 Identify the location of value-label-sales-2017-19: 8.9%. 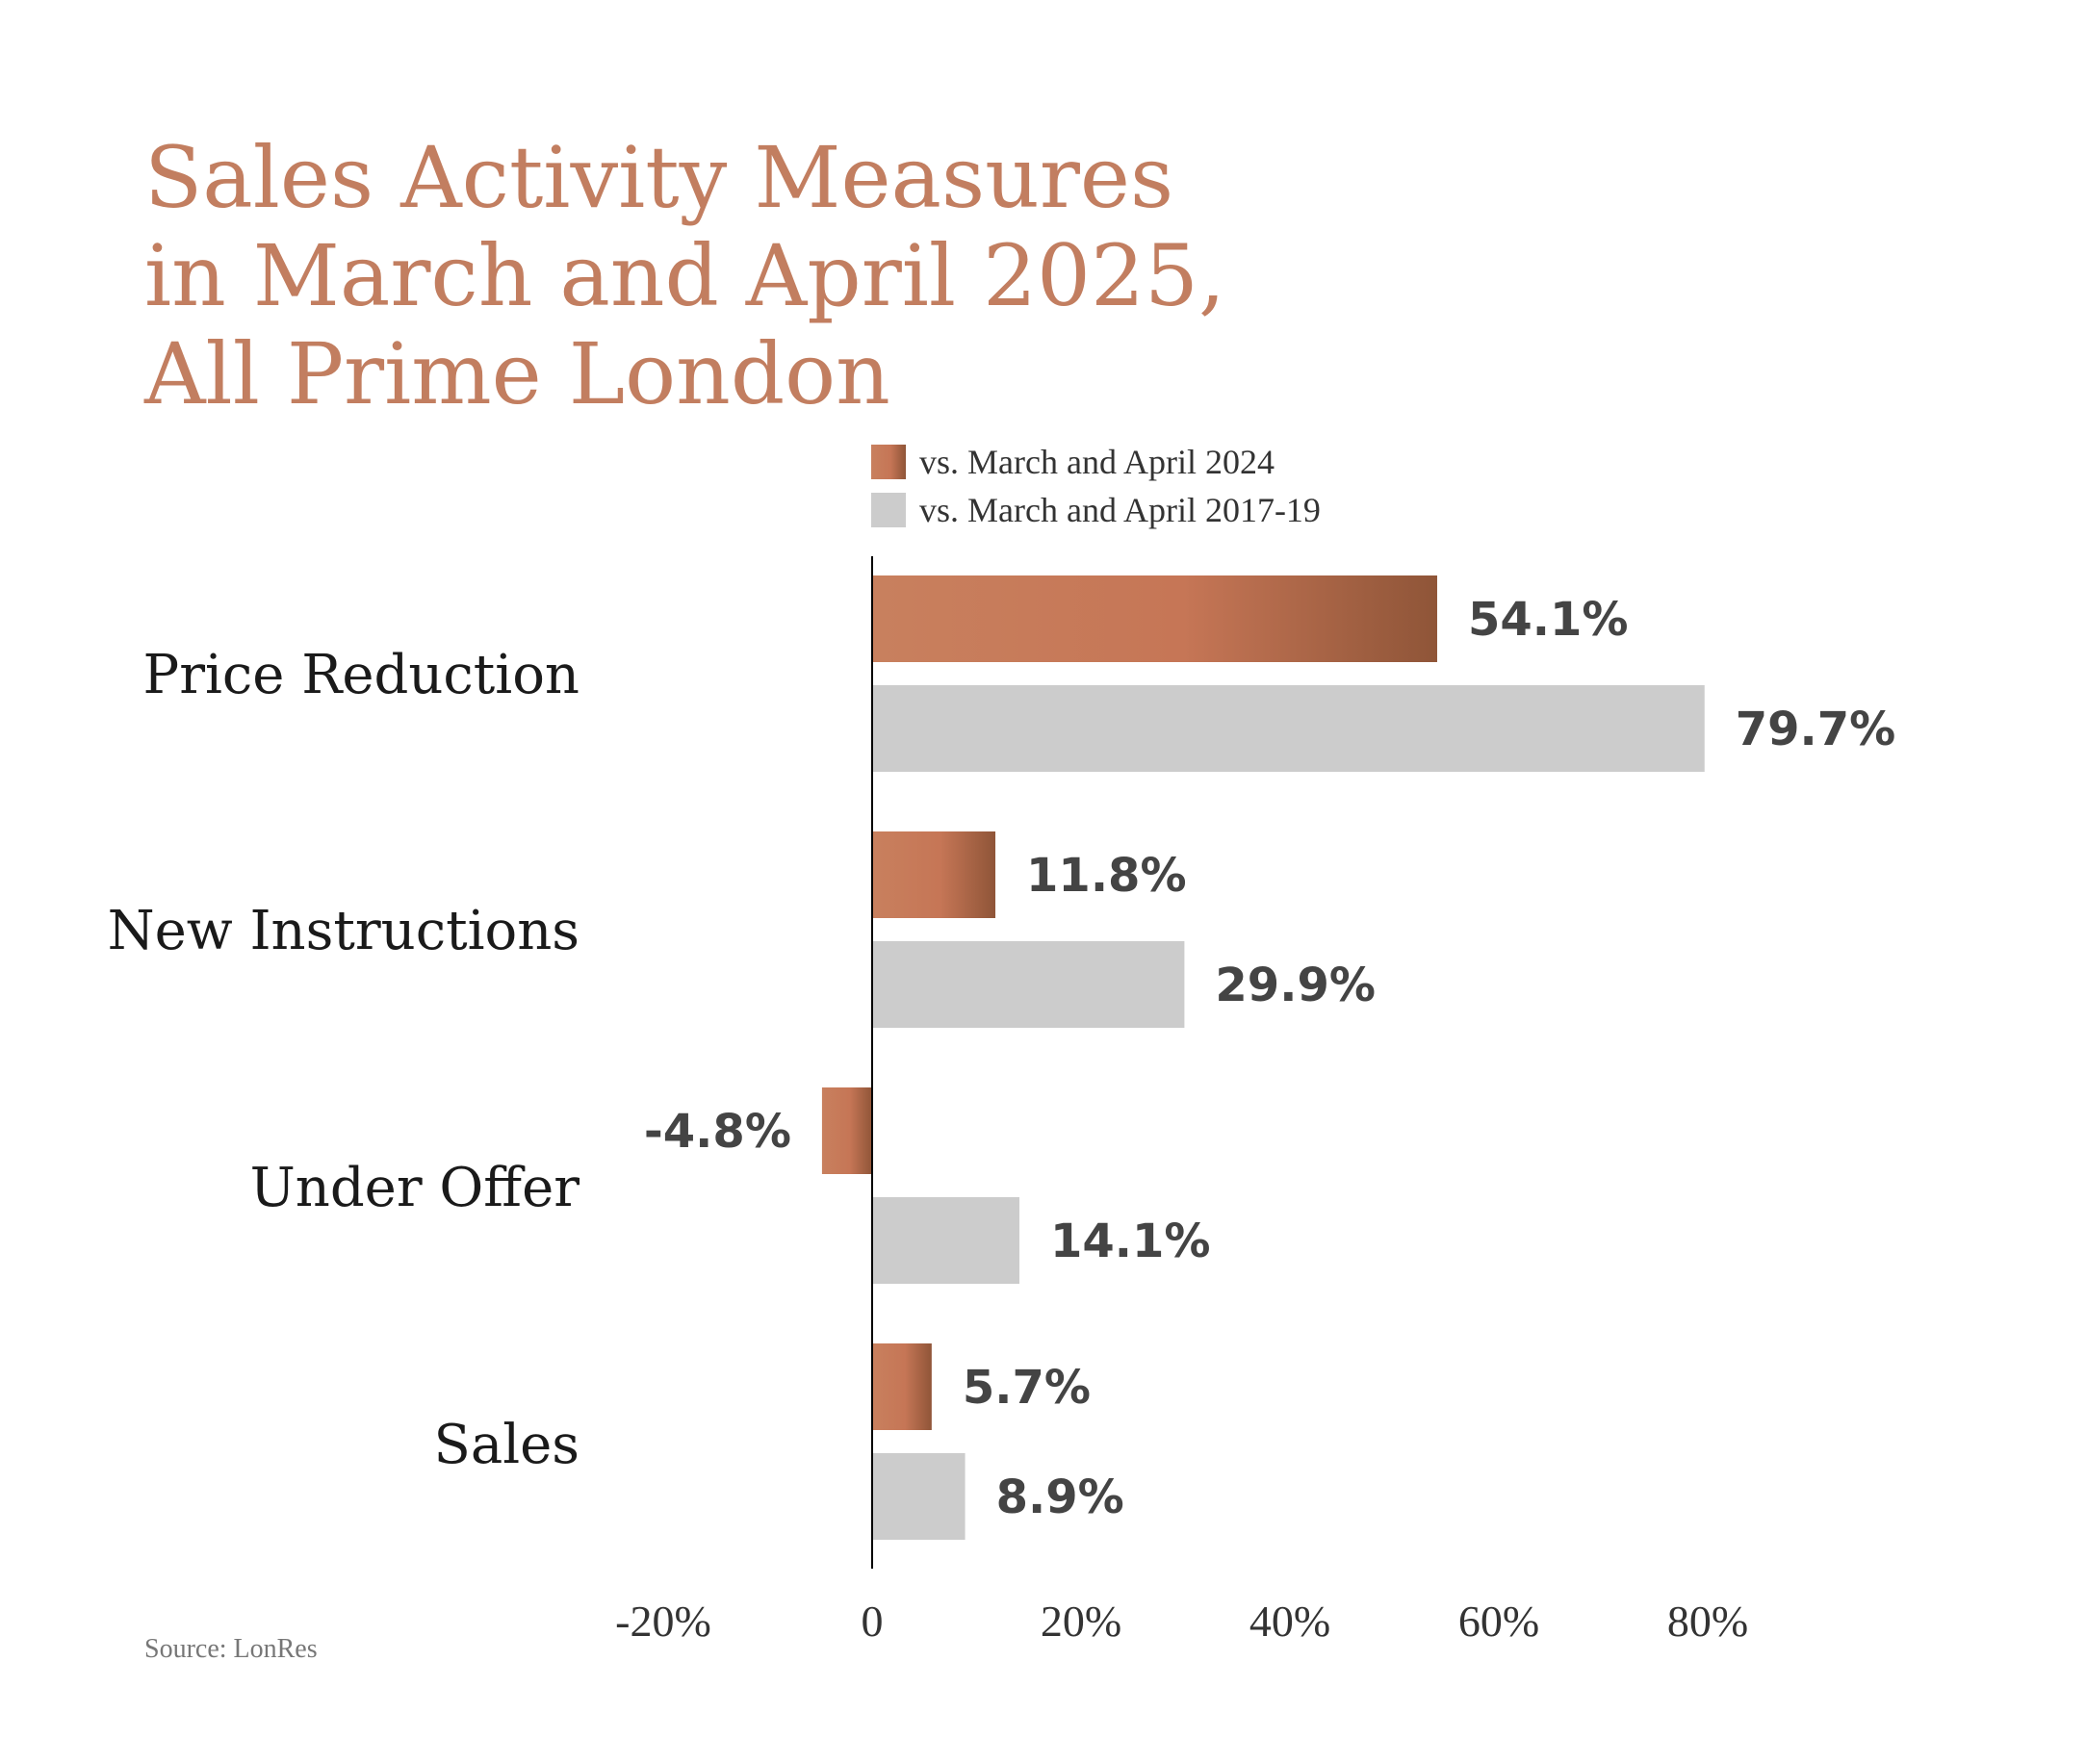
(1060, 1497).